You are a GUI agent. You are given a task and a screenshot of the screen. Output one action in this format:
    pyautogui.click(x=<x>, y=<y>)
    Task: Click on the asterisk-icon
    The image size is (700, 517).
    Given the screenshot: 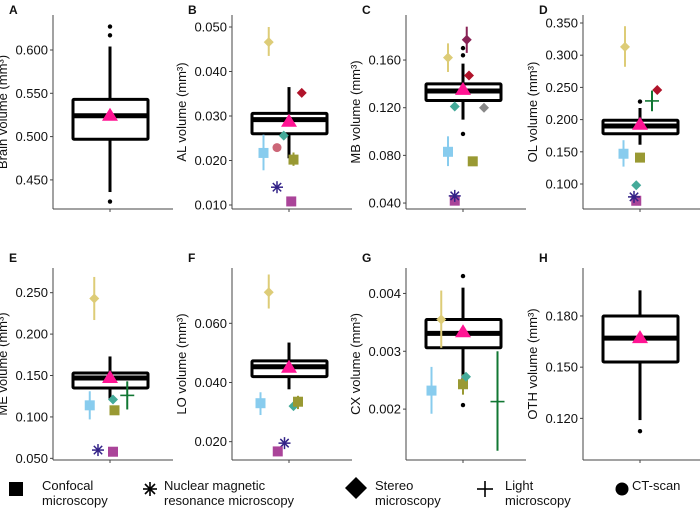 What is the action you would take?
    pyautogui.click(x=150, y=489)
    